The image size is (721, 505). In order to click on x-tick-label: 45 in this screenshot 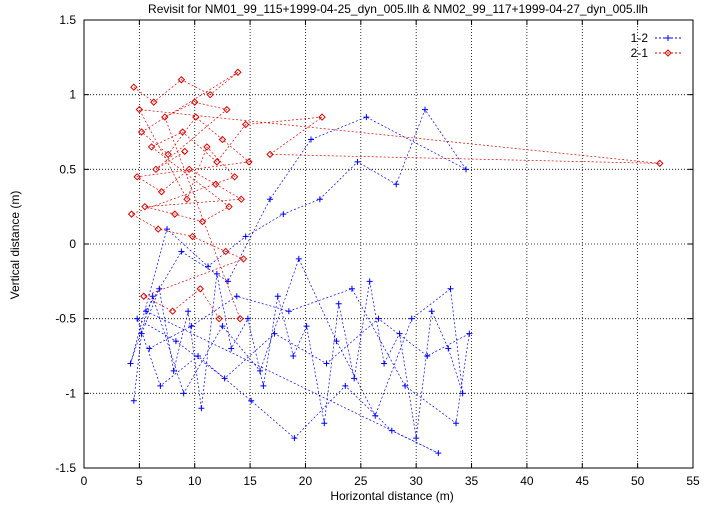, I will do `click(583, 481)`.